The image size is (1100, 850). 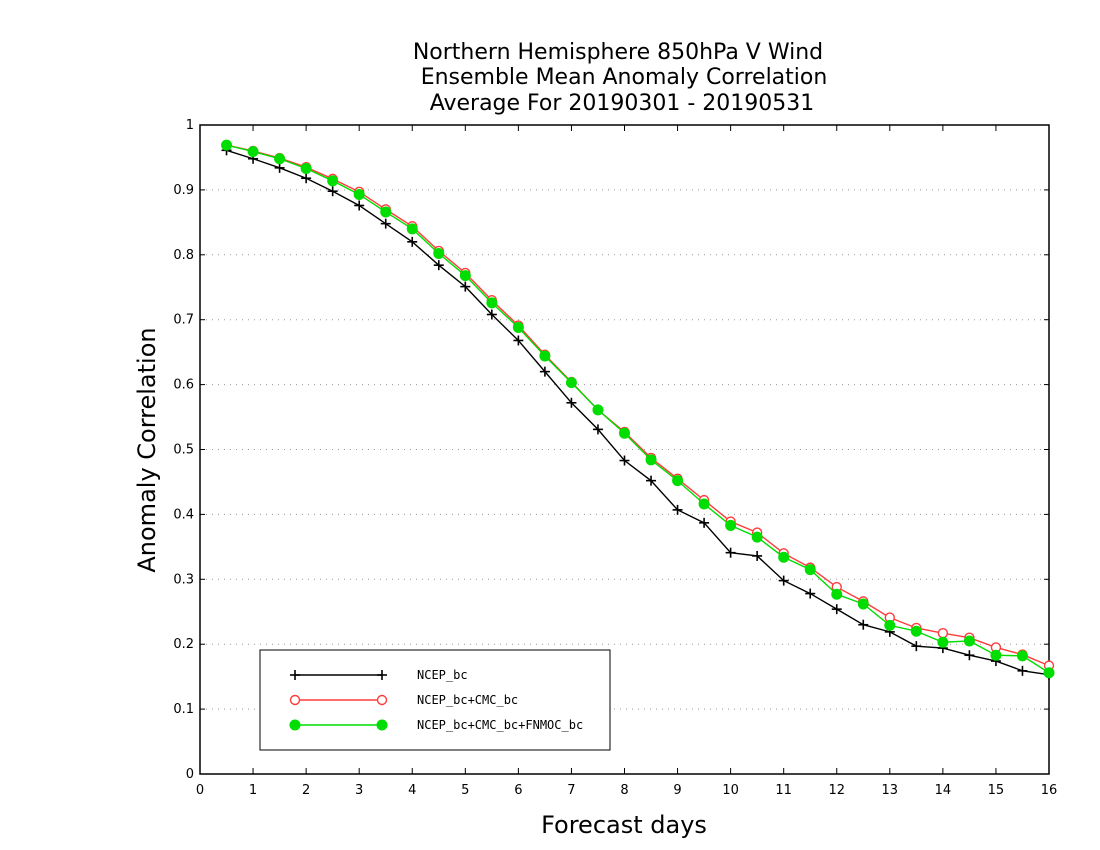 I want to click on y-tick-label: 0.5, so click(x=183, y=450).